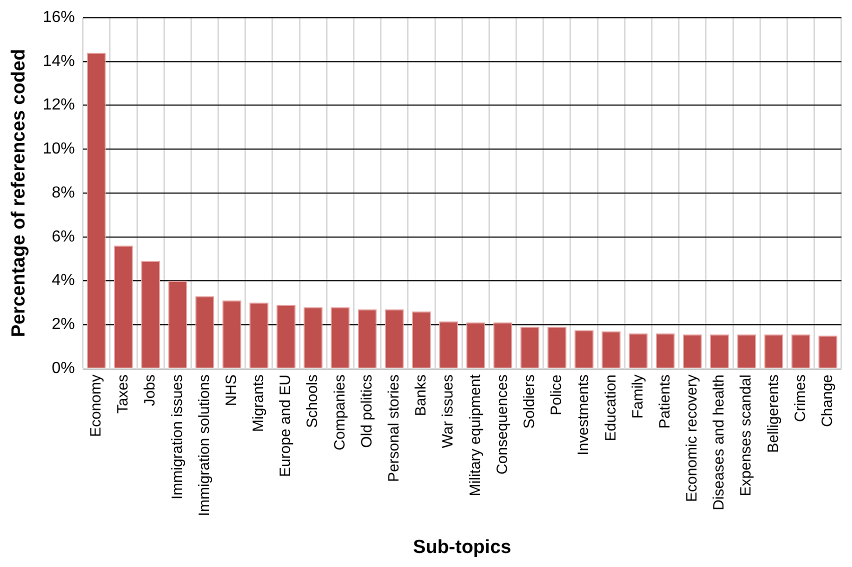  Describe the element at coordinates (637, 396) in the screenshot. I see `x-tick-label: Family` at that location.